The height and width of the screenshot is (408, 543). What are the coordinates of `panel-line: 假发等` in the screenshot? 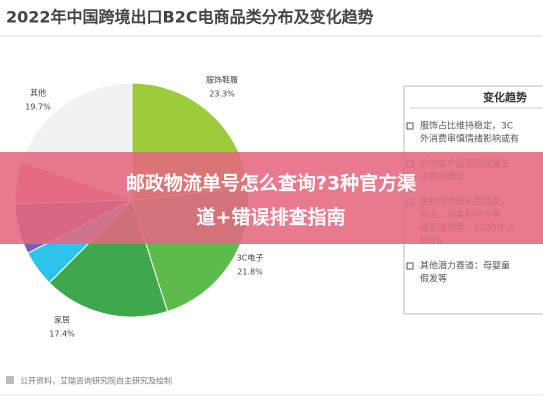 It's located at (433, 279).